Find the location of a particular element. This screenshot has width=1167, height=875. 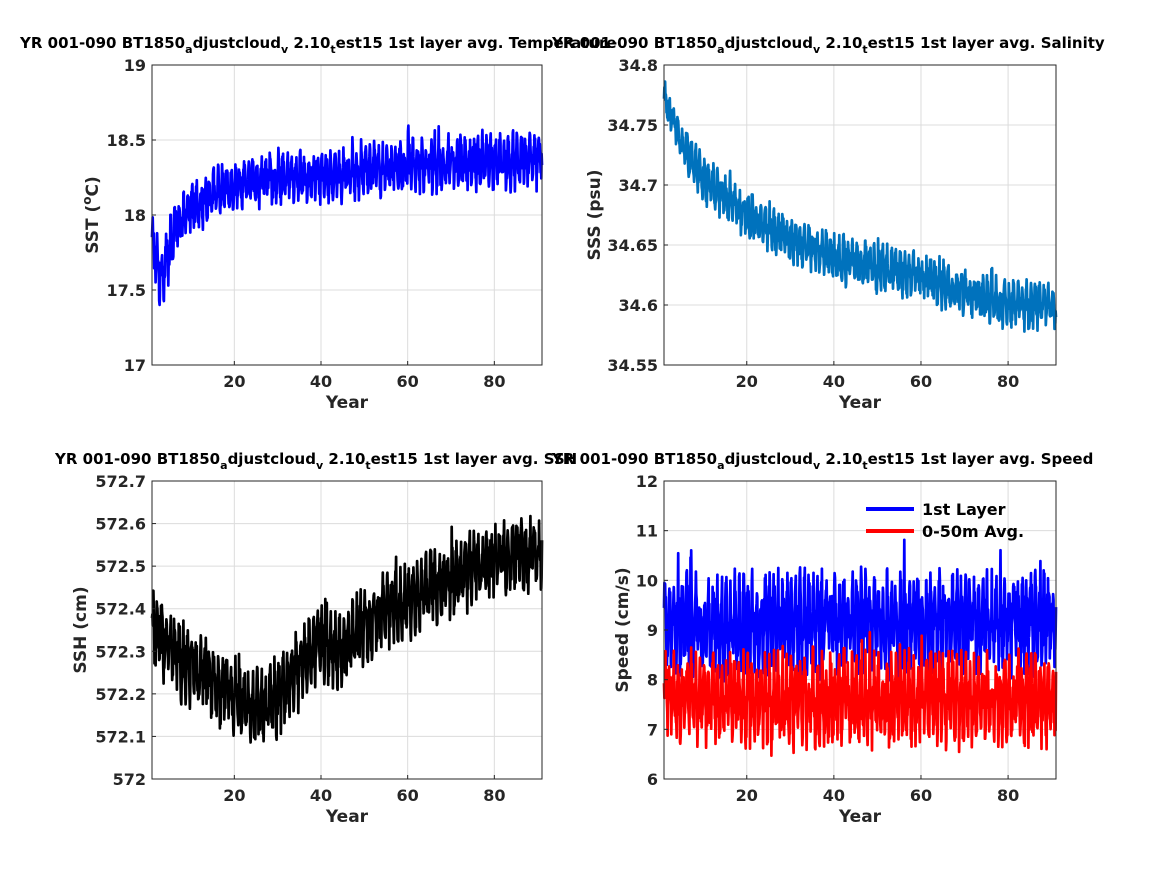

legend-label: 0-50m Avg. is located at coordinates (973, 531).